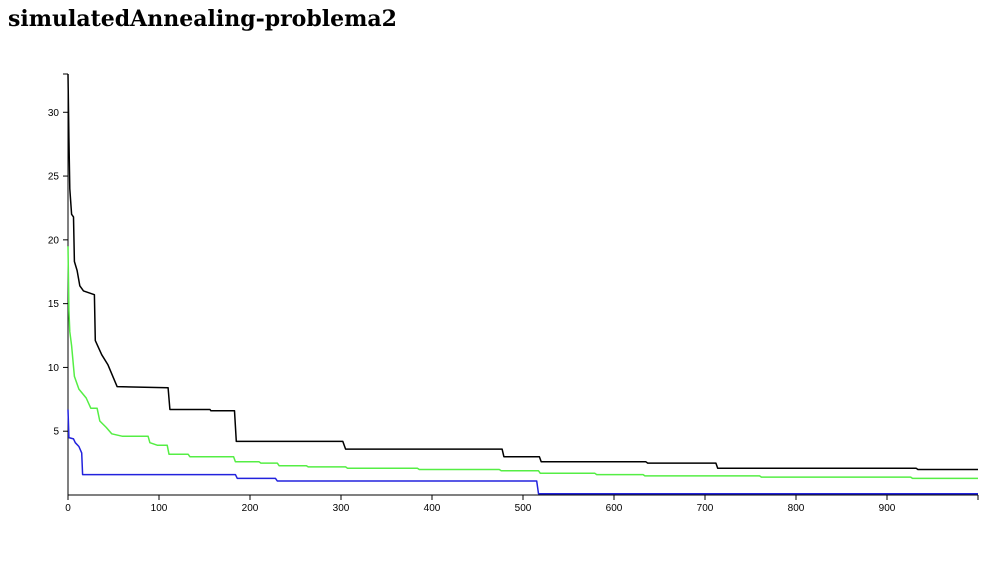 The width and height of the screenshot is (1000, 580). Describe the element at coordinates (887, 508) in the screenshot. I see `x-tick-label: 900` at that location.